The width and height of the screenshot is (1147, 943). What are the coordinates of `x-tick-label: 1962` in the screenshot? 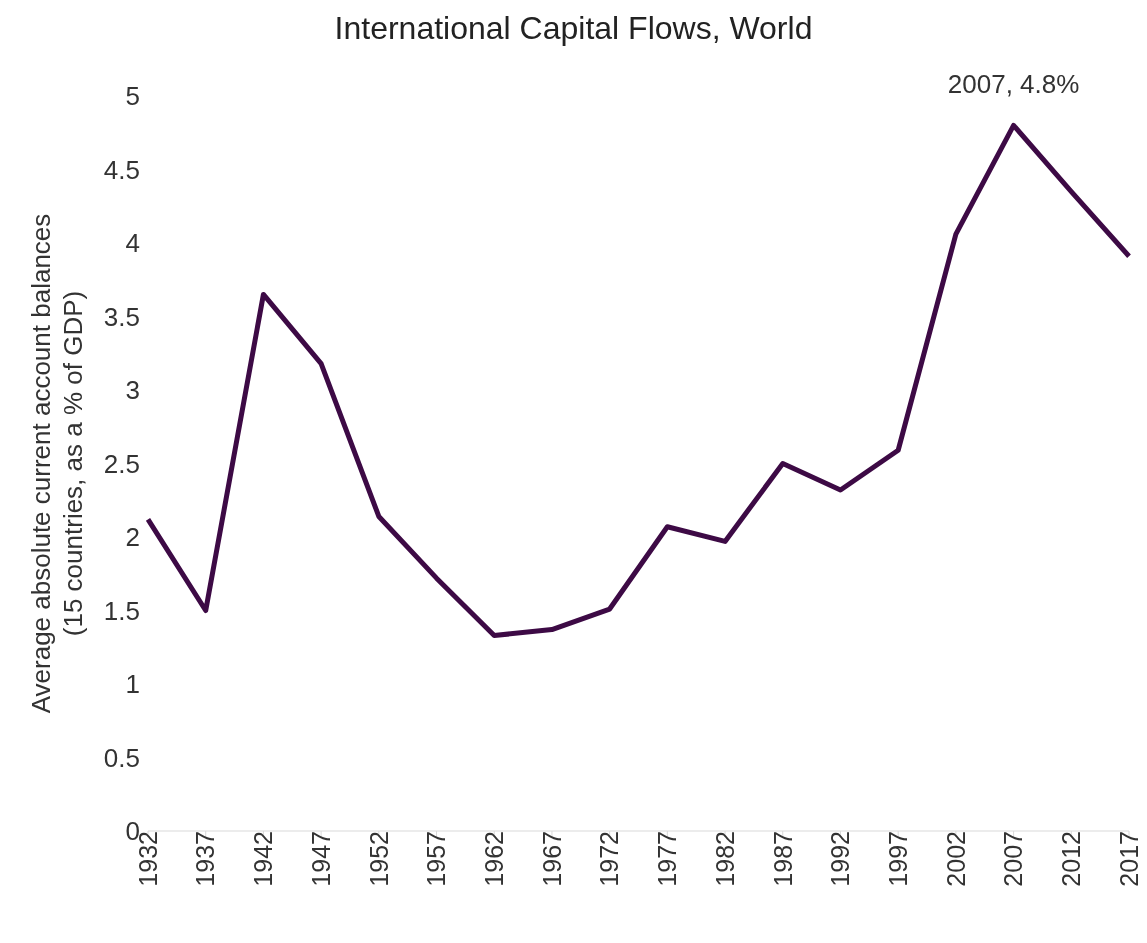 It's located at (493, 859).